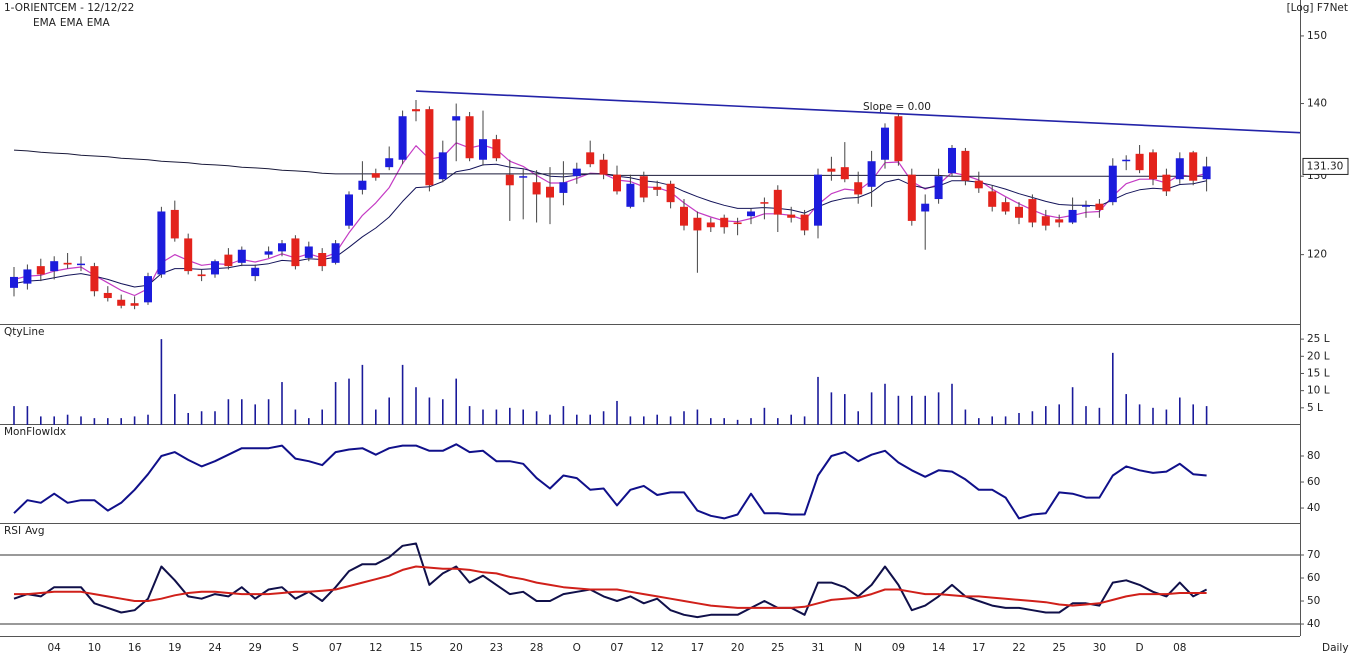  Describe the element at coordinates (1318, 356) in the screenshot. I see `y-tick-label: 20 L` at that location.